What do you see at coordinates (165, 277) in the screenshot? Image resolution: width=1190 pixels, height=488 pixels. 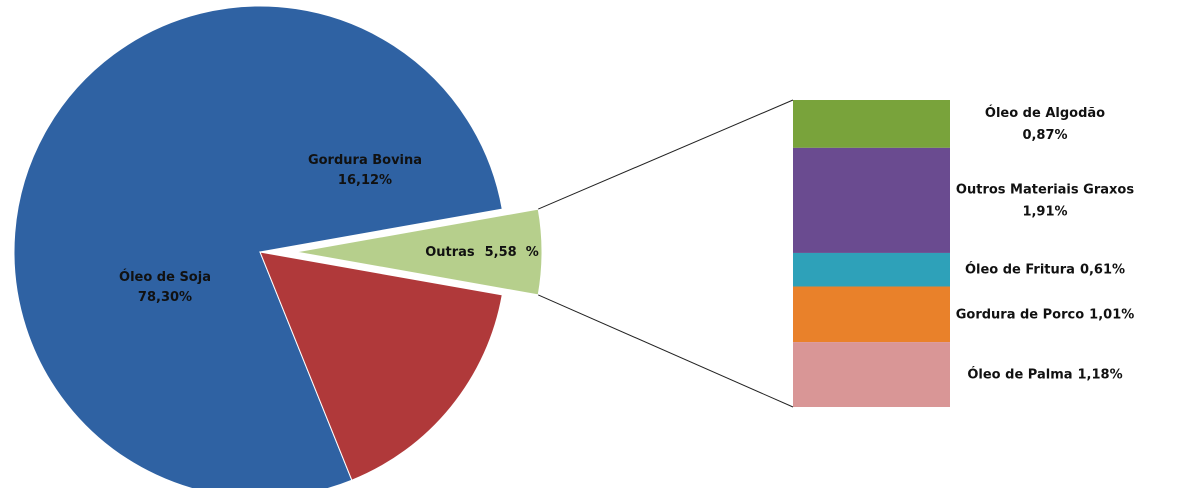 I see `slice-category: Óleo de Soja` at bounding box center [165, 277].